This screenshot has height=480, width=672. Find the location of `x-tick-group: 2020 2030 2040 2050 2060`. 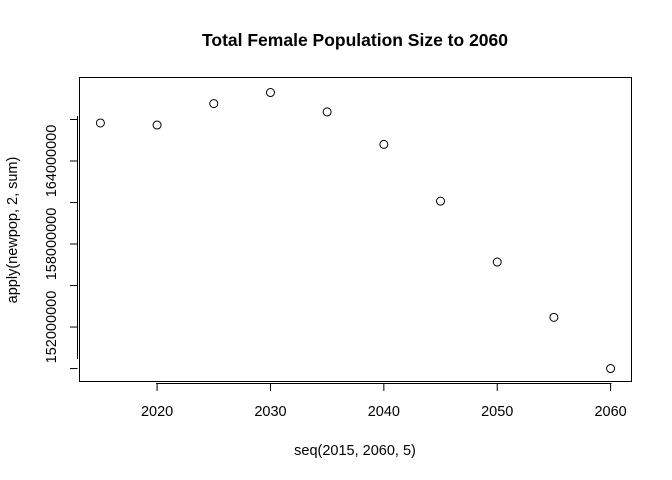

x-tick-group: 2020 2030 2040 2050 2060 is located at coordinates (384, 401).